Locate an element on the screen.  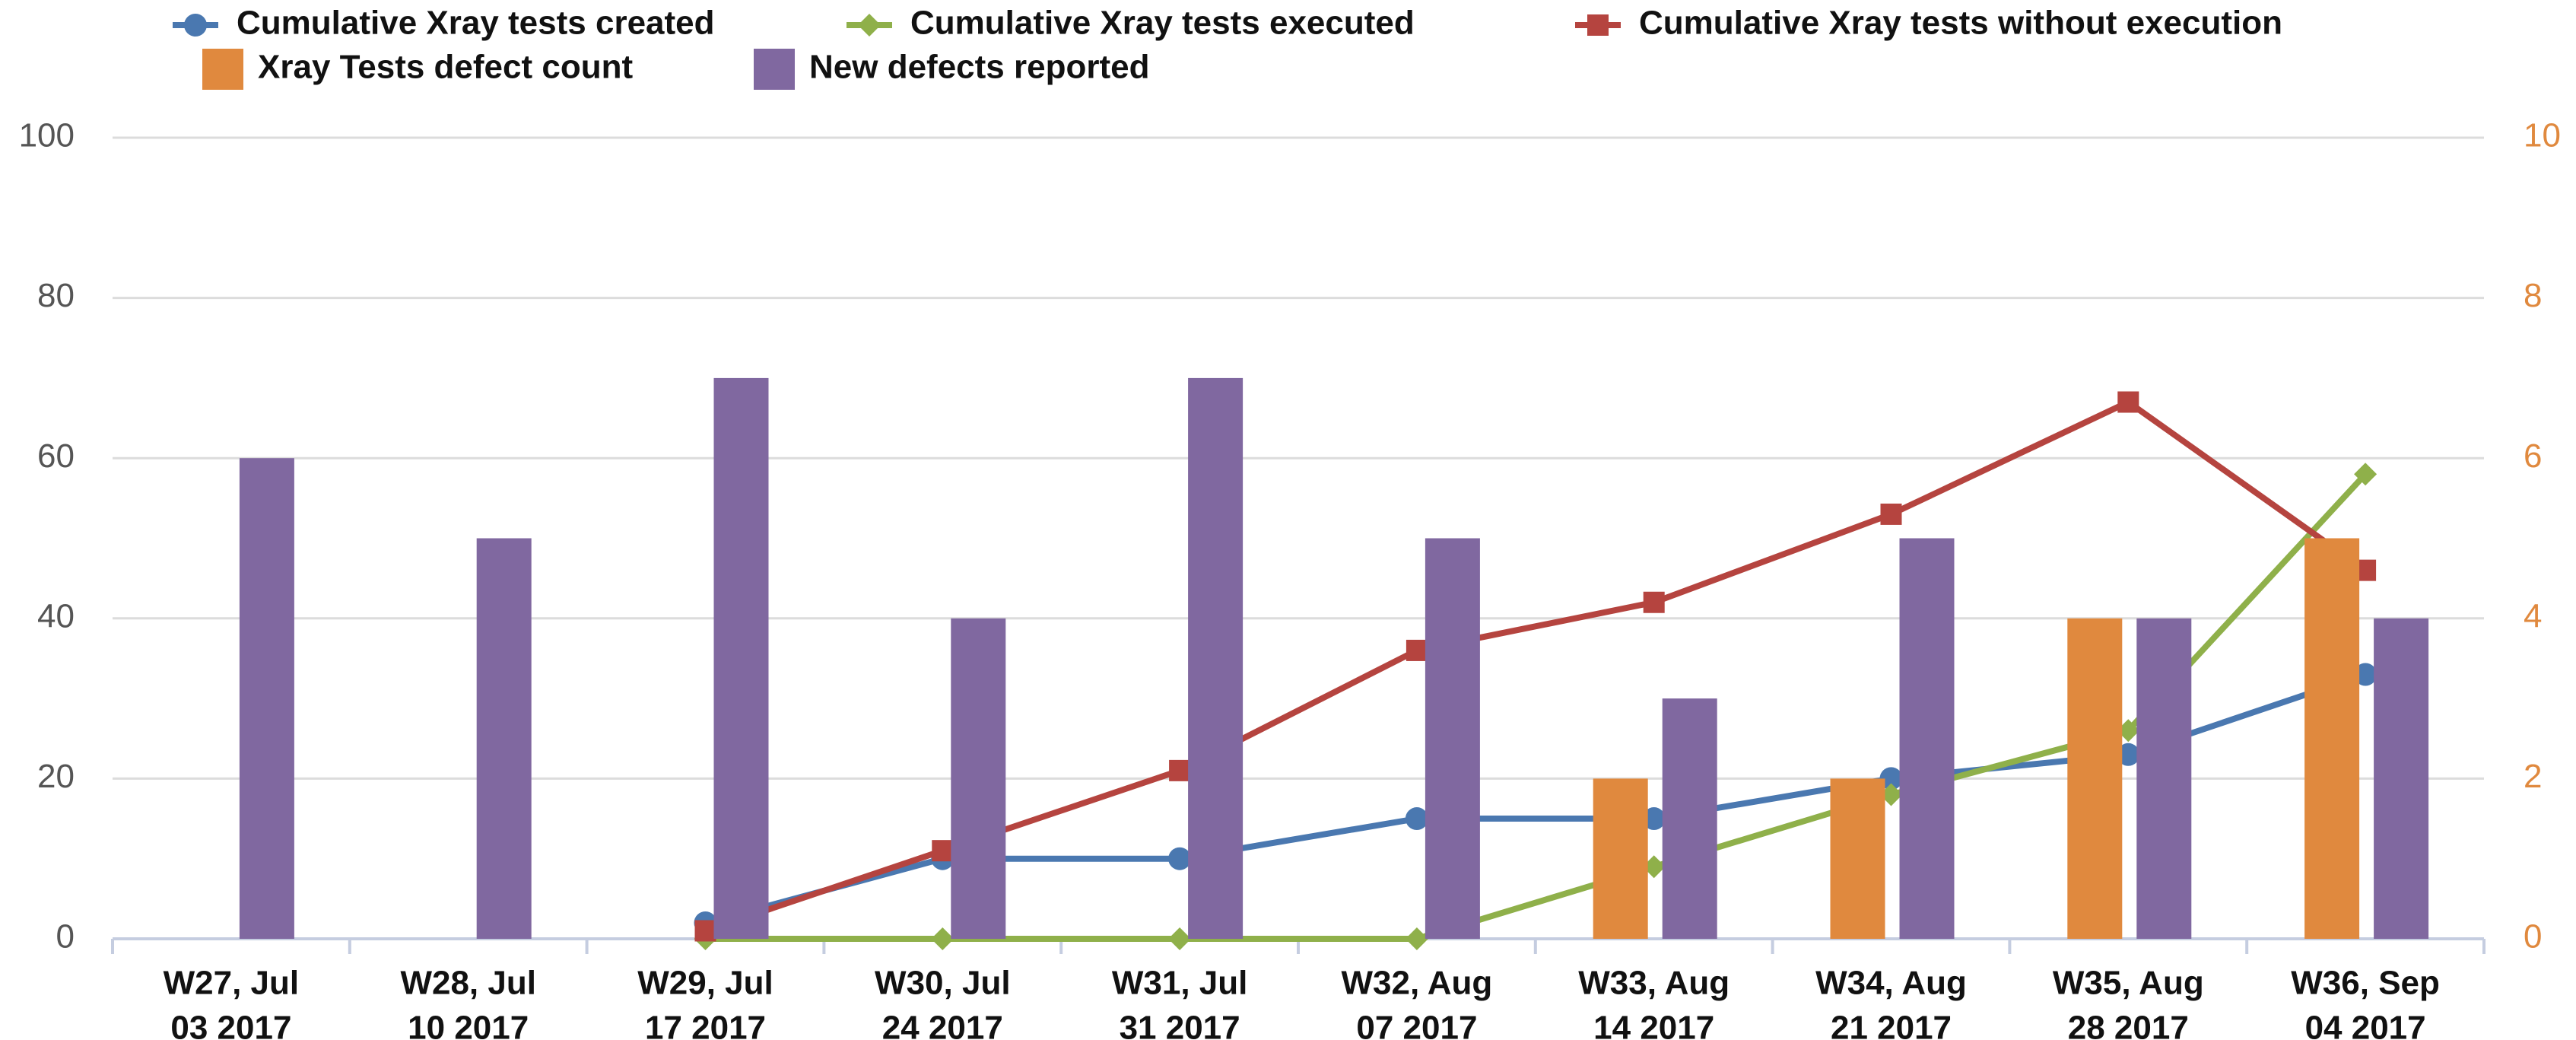
x-tick-label: 17 2017 is located at coordinates (705, 1025).